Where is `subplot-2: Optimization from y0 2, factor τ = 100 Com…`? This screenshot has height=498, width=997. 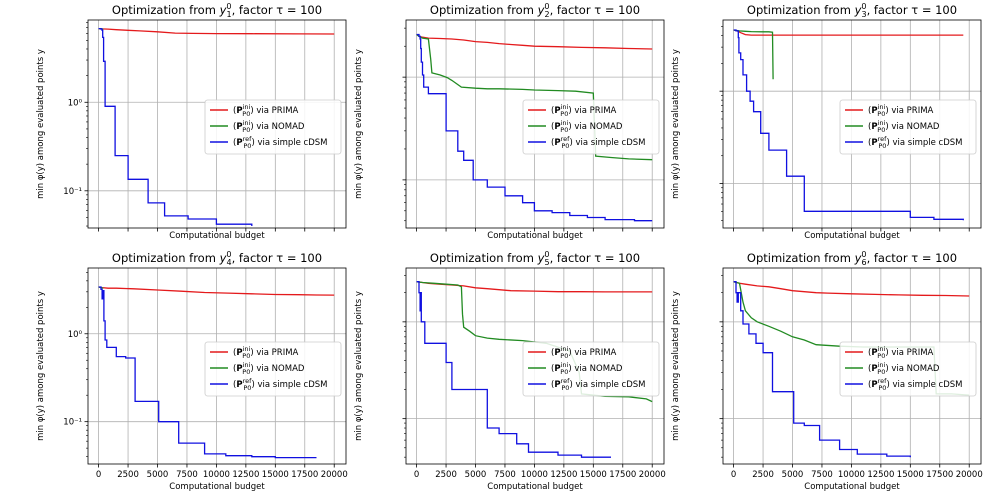
subplot-2: Optimization from y0 2, factor τ = 100 Com… is located at coordinates (509, 121).